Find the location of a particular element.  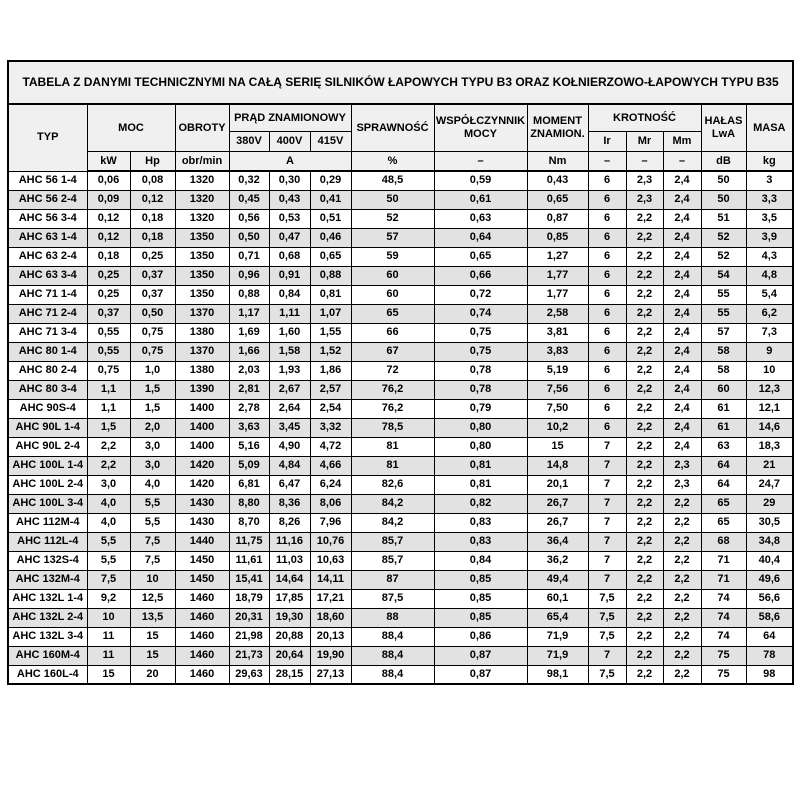

table-cell: 10,63 is located at coordinates (330, 560).